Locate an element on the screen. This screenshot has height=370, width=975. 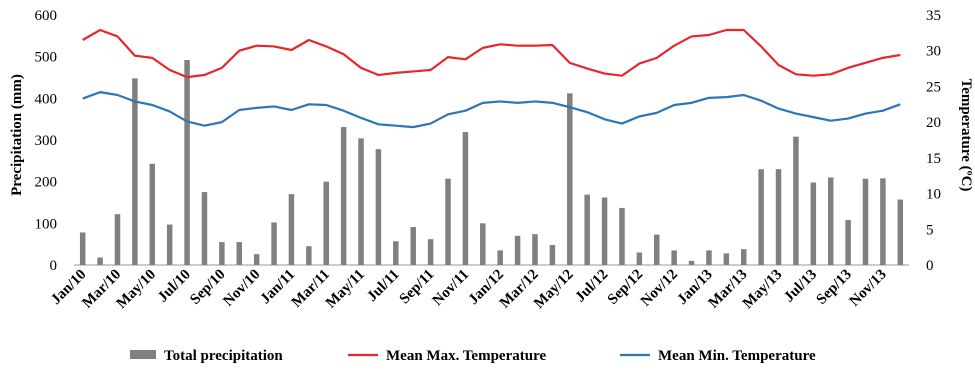
y-left-tick-1: 100 is located at coordinates (46, 224).